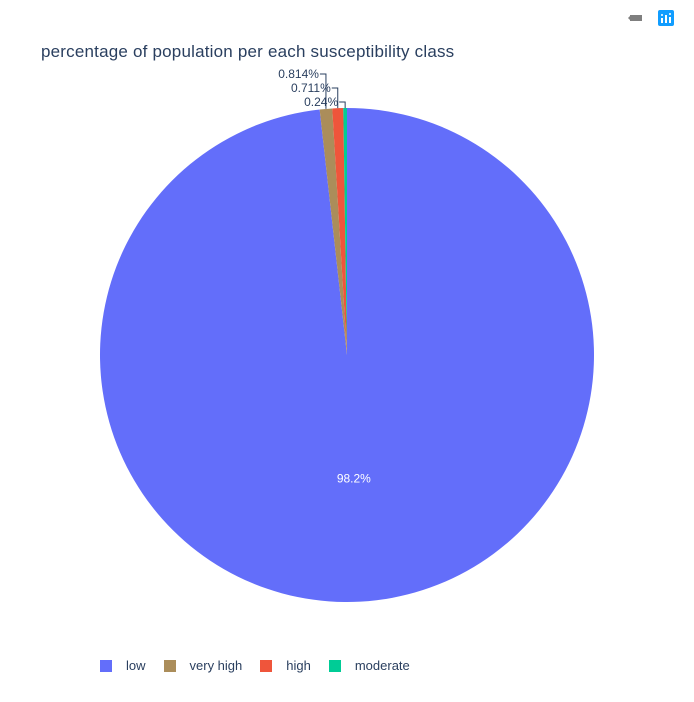  I want to click on pie-label-low: 98.2%, so click(354, 478).